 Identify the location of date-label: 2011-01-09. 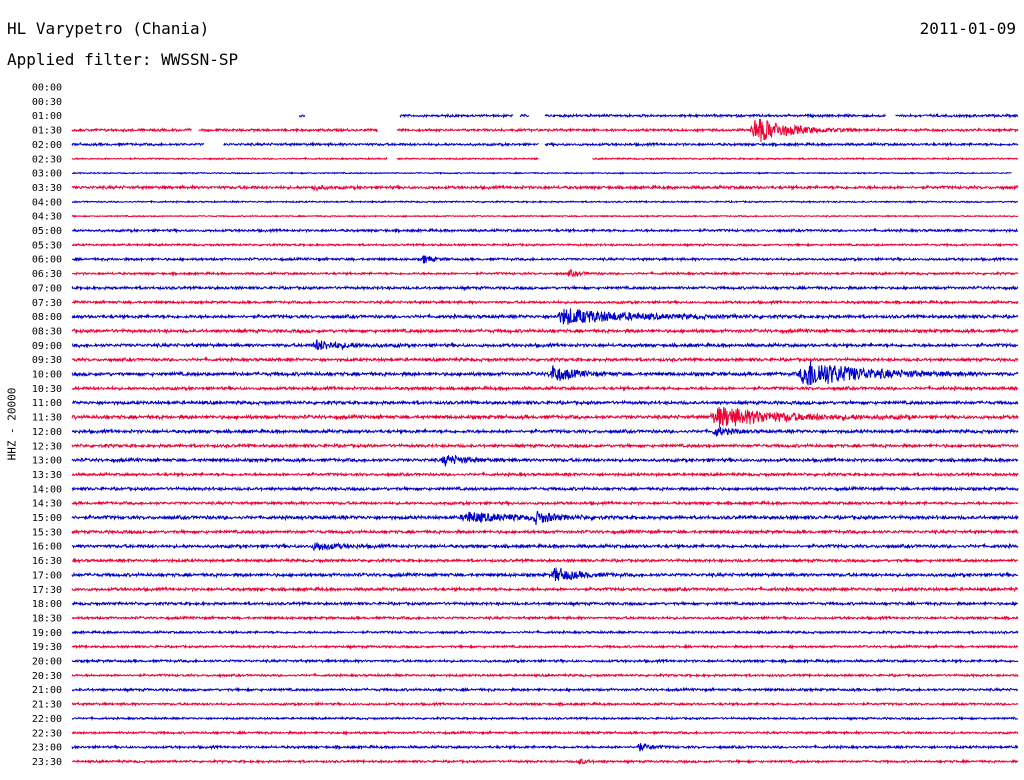
(967, 28).